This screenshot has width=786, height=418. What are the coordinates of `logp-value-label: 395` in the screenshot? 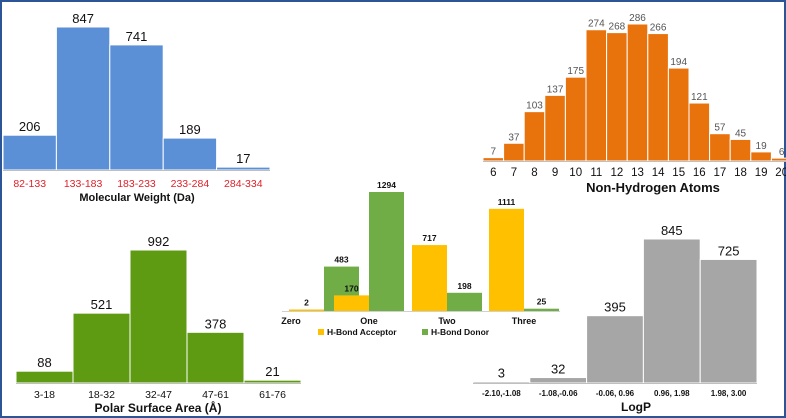 It's located at (615, 307).